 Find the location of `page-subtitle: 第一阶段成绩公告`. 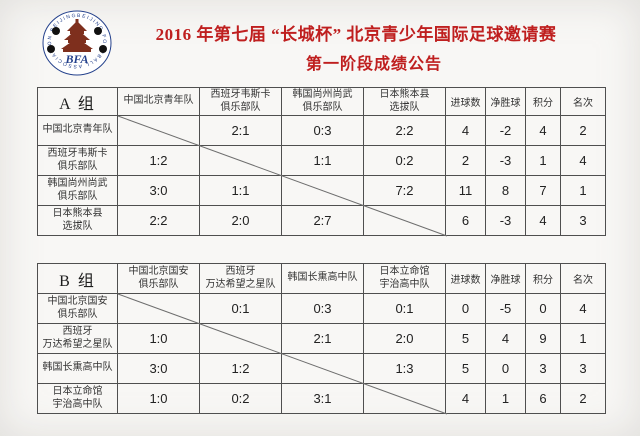

page-subtitle: 第一阶段成绩公告 is located at coordinates (373, 65).